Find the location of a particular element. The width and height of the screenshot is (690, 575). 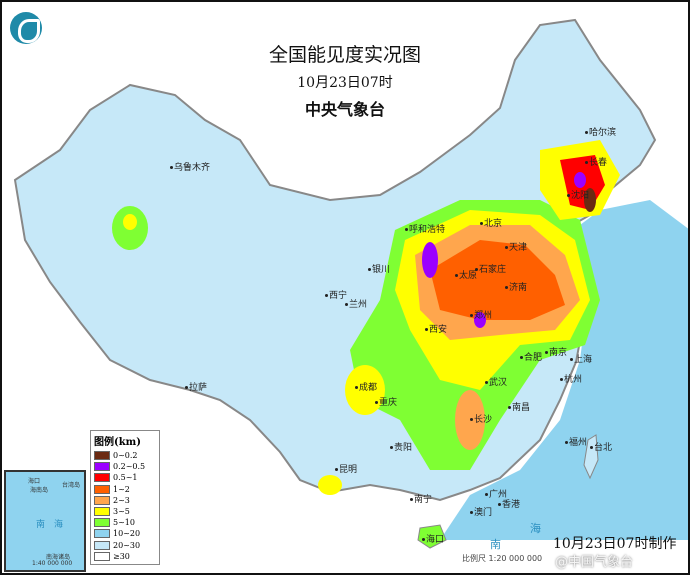

inset-label: 海口 is located at coordinates (34, 481).